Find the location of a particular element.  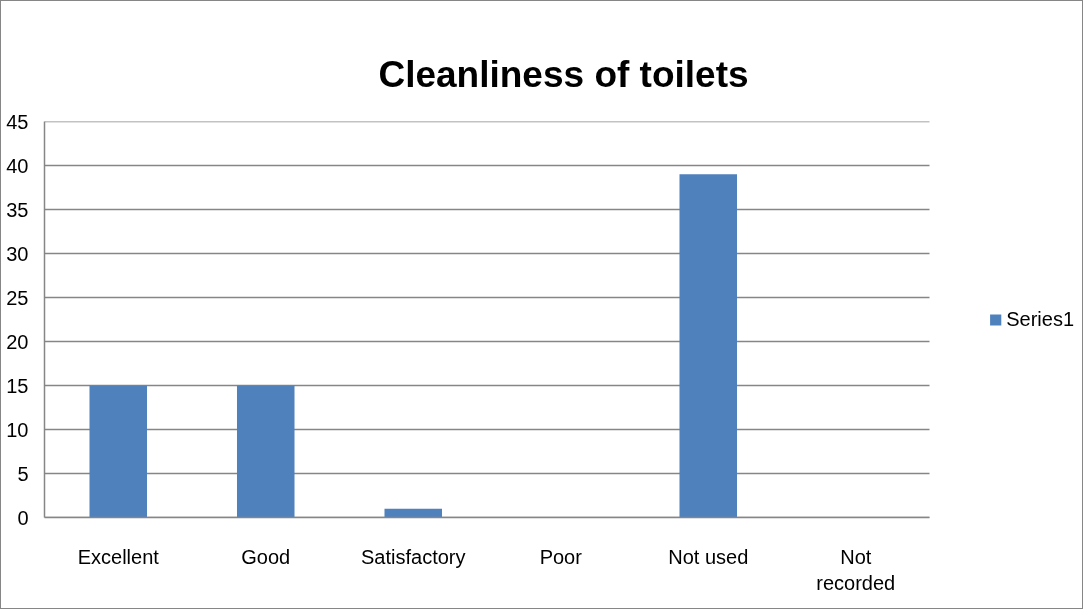

x-tick-label: Excellent is located at coordinates (118, 556).